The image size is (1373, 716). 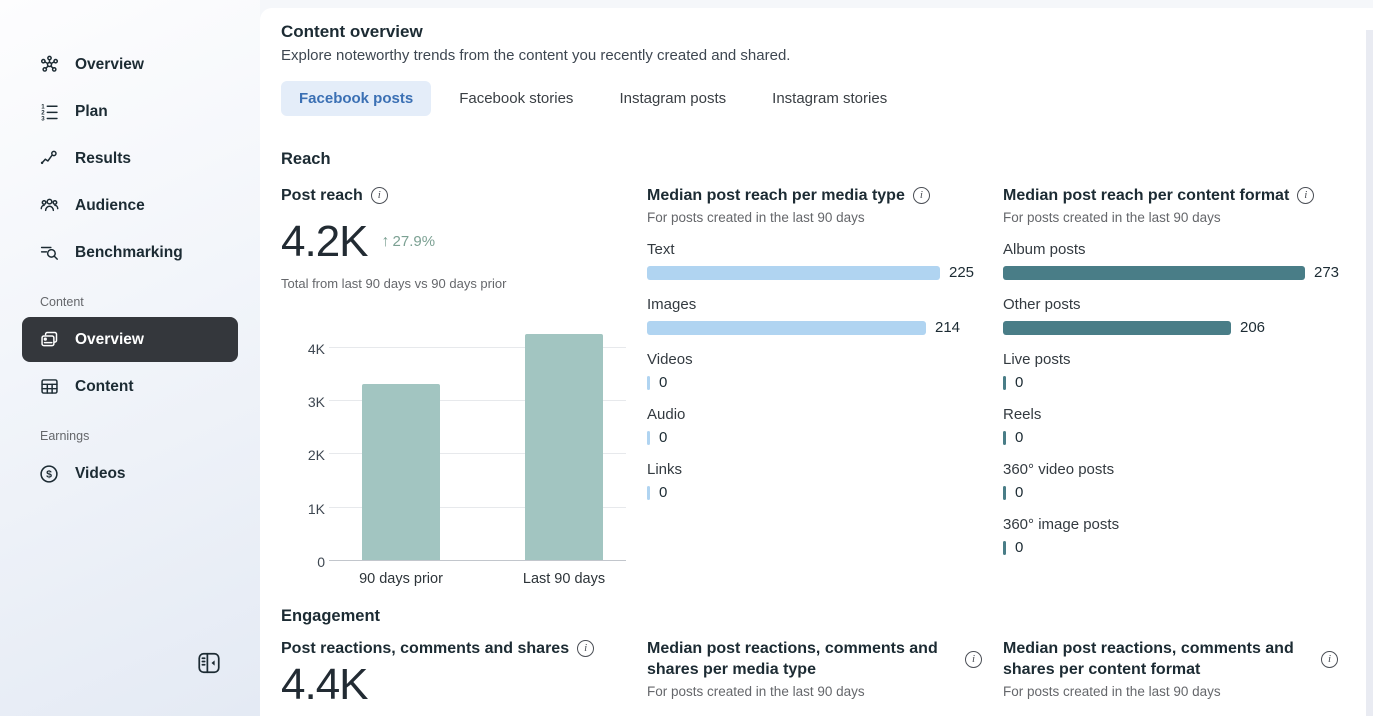 What do you see at coordinates (1369, 373) in the screenshot?
I see `scrollbar` at bounding box center [1369, 373].